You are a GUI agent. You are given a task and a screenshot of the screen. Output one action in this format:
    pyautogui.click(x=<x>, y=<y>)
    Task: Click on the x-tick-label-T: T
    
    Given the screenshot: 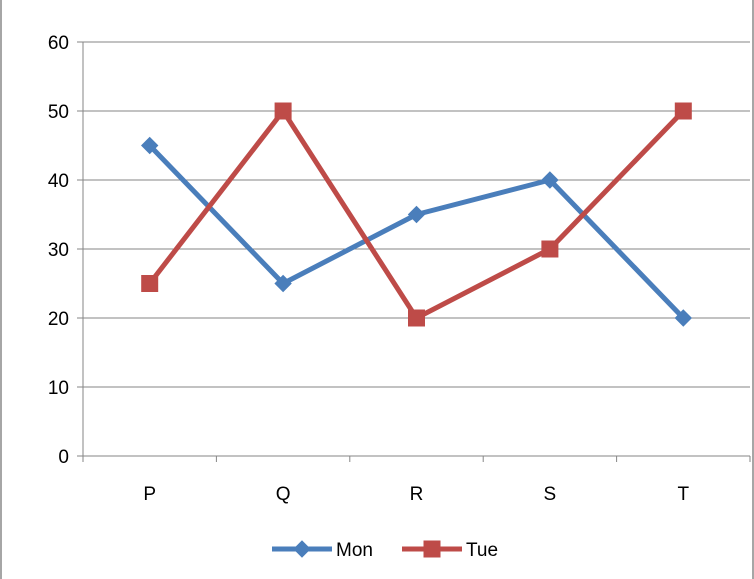 What is the action you would take?
    pyautogui.click(x=683, y=494)
    